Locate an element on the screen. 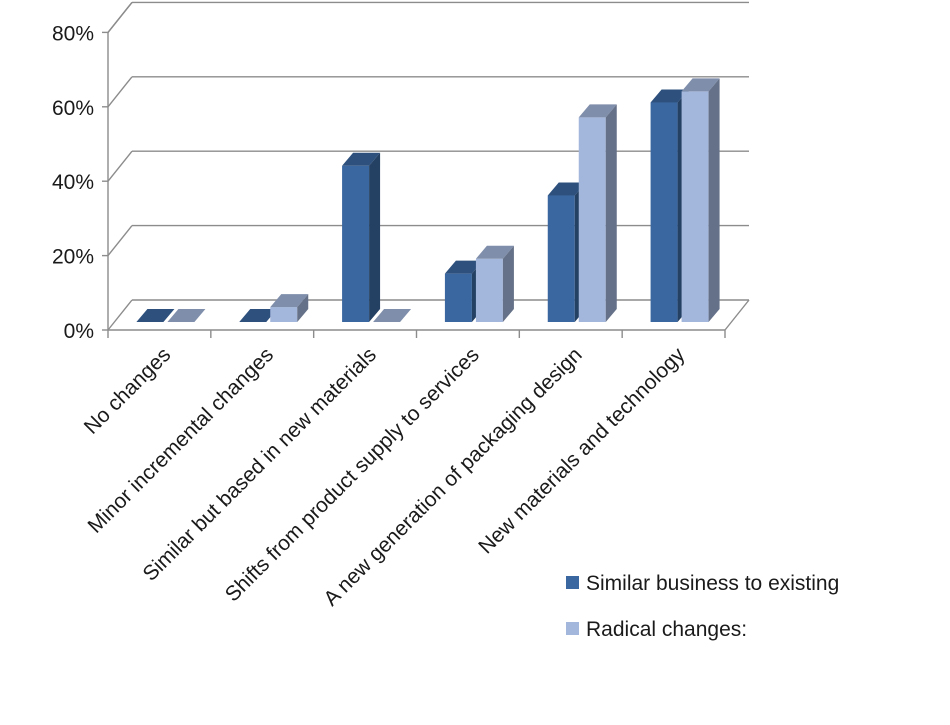  y-tick-label: 0% is located at coordinates (79, 331).